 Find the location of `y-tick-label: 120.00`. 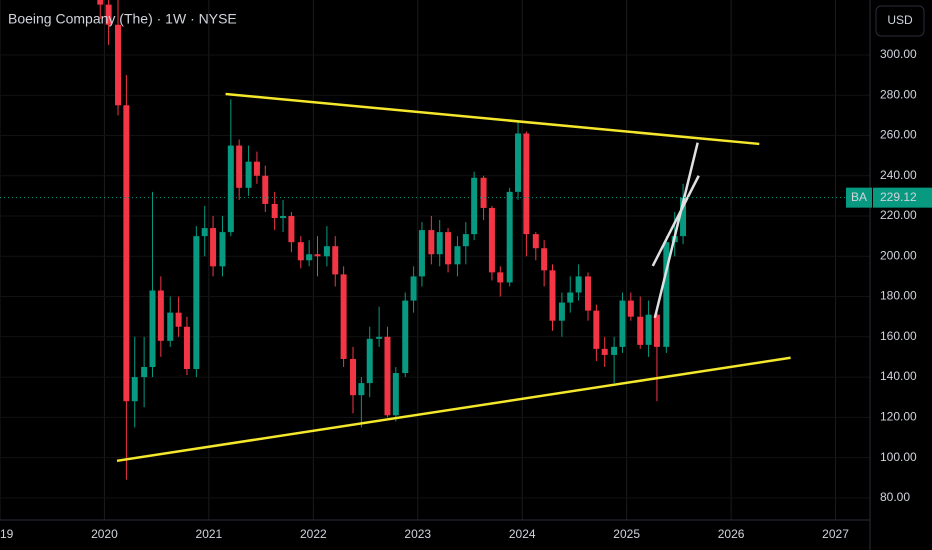

y-tick-label: 120.00 is located at coordinates (898, 417).